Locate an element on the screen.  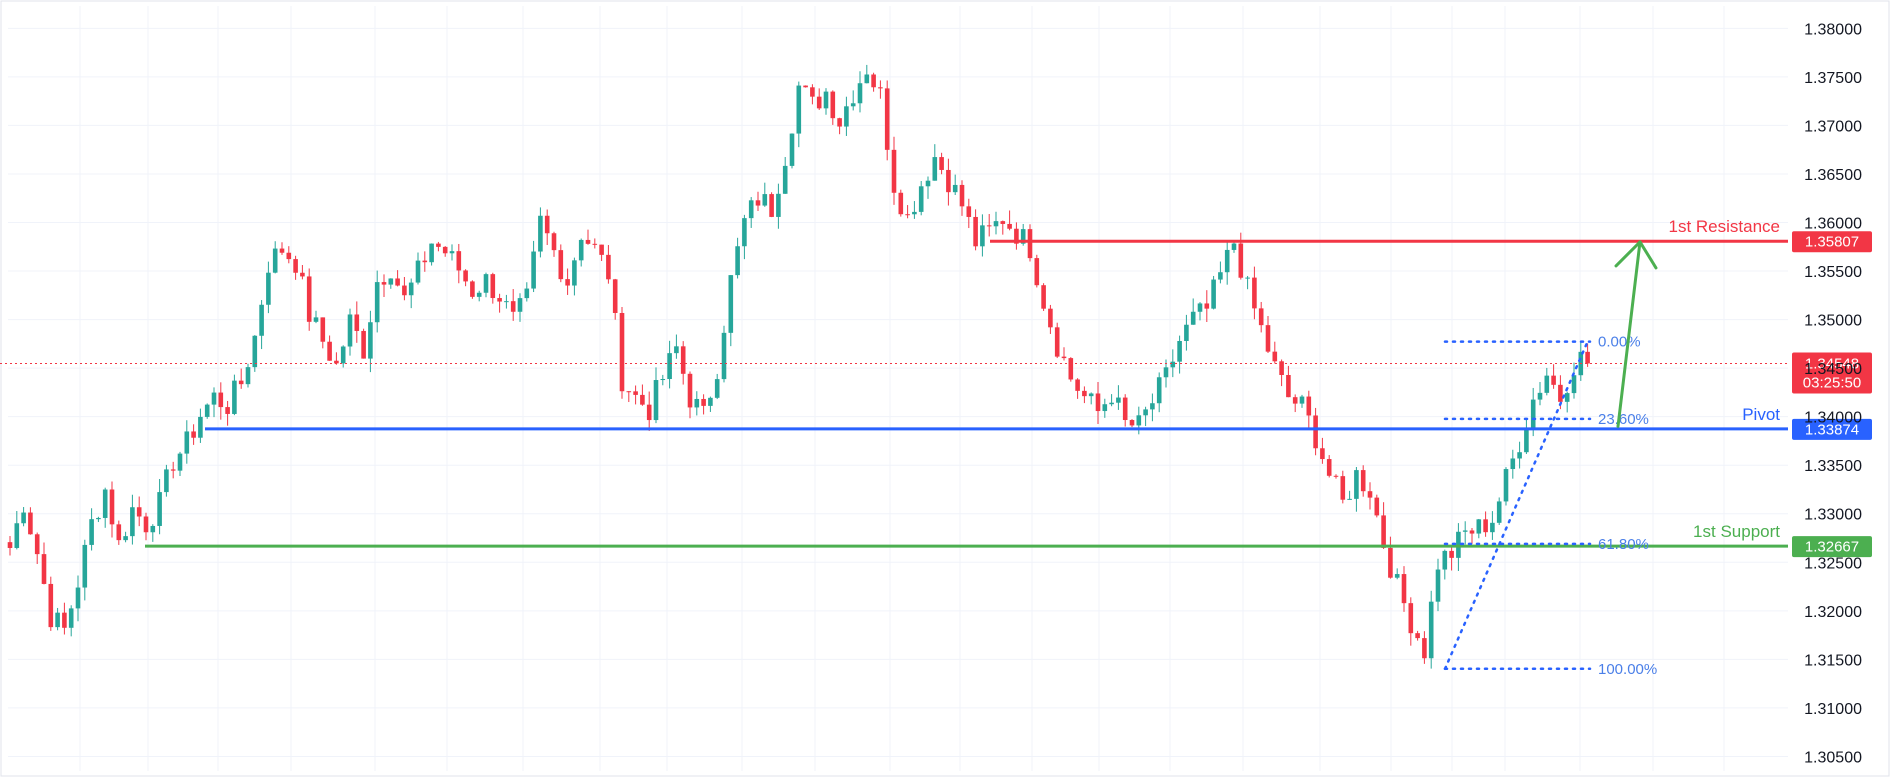
current-price-tag is located at coordinates (1832, 373).